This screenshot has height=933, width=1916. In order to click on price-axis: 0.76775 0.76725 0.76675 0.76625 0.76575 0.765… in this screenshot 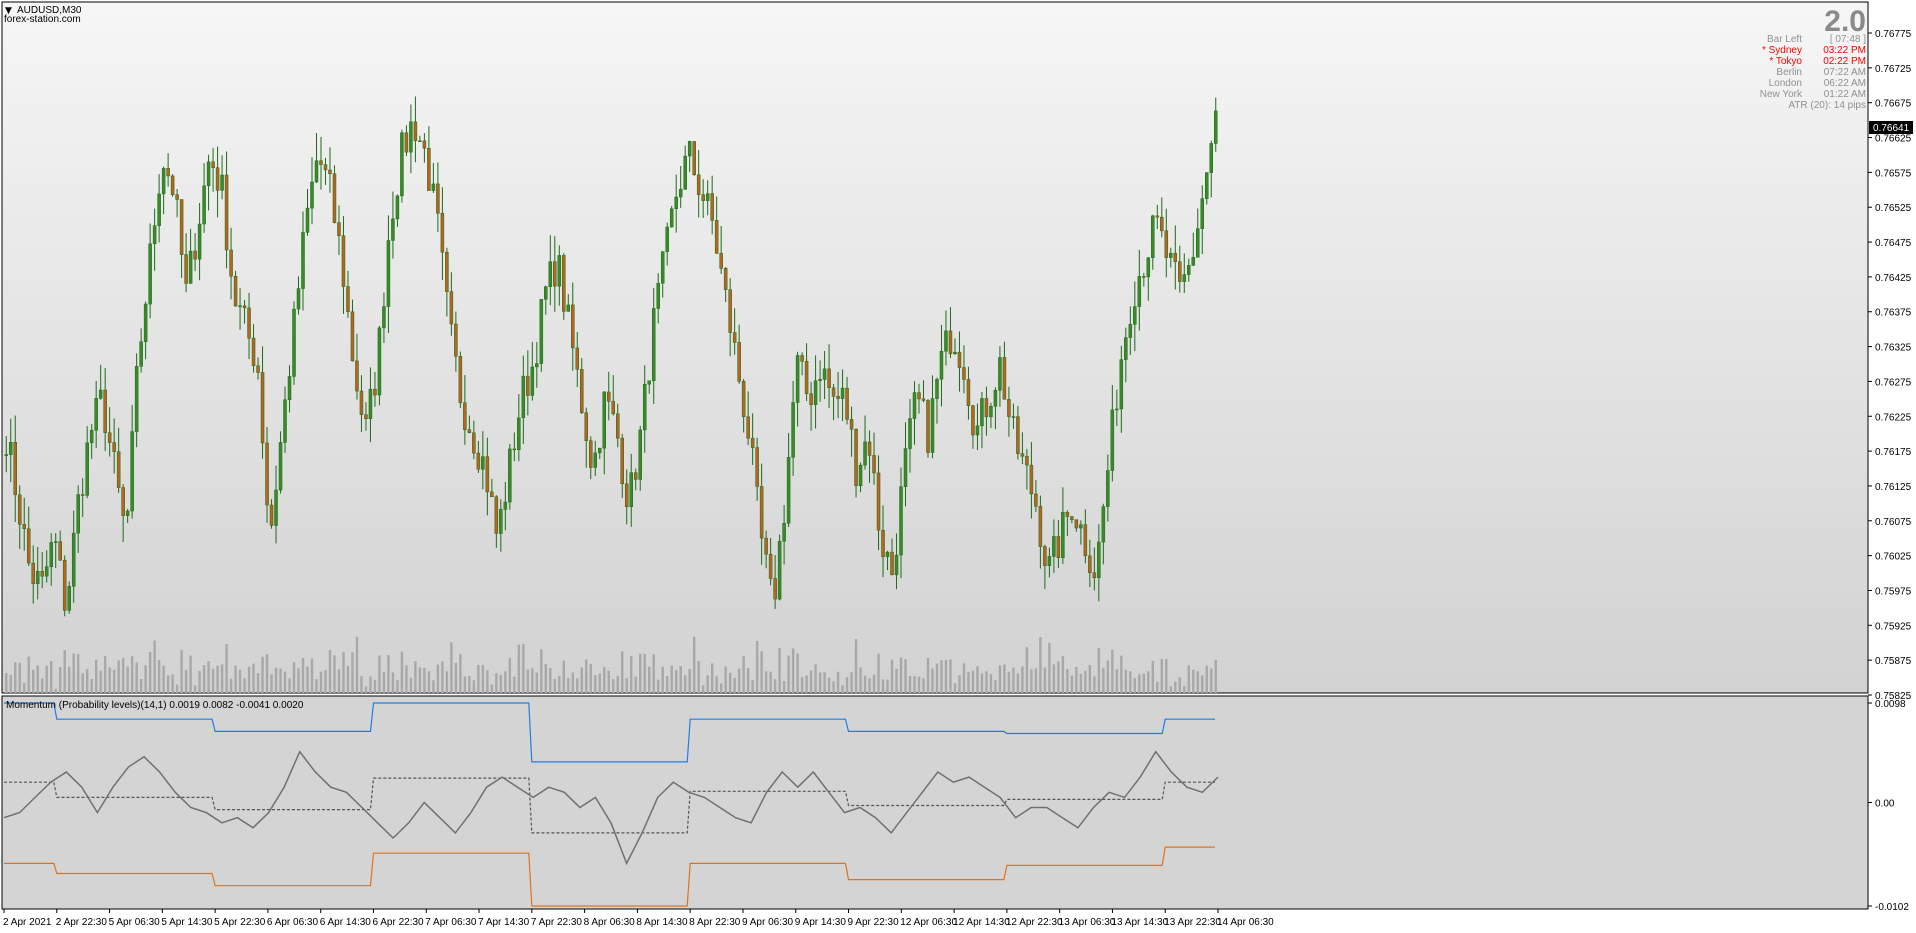, I will do `click(1890, 365)`.